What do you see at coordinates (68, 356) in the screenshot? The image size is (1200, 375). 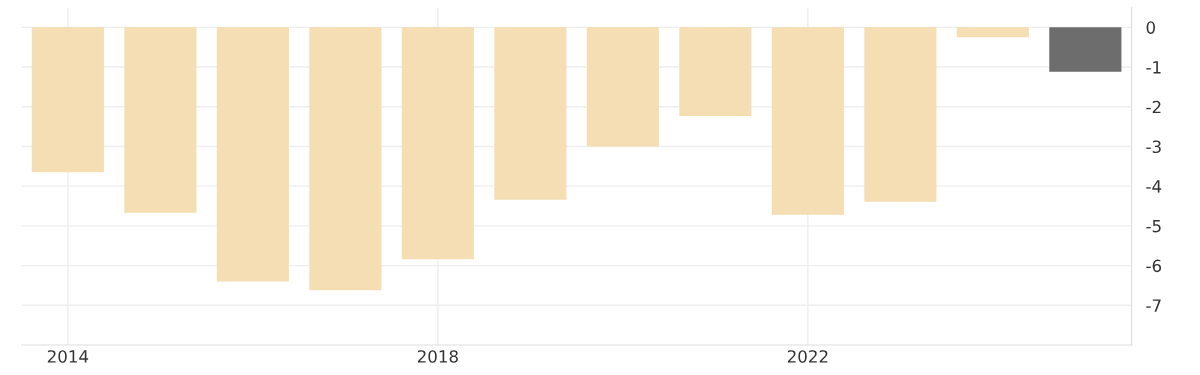 I see `x-tick-label: 2014` at bounding box center [68, 356].